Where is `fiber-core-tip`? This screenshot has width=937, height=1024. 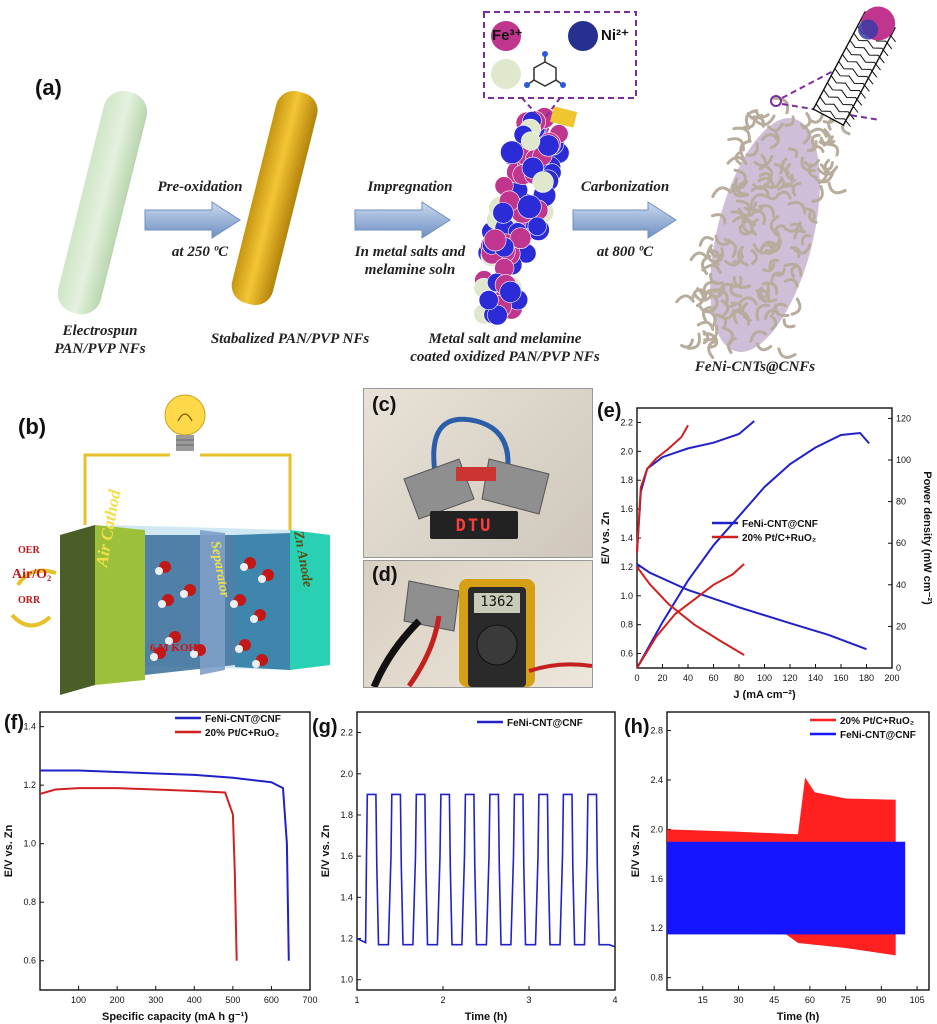 fiber-core-tip is located at coordinates (564, 117).